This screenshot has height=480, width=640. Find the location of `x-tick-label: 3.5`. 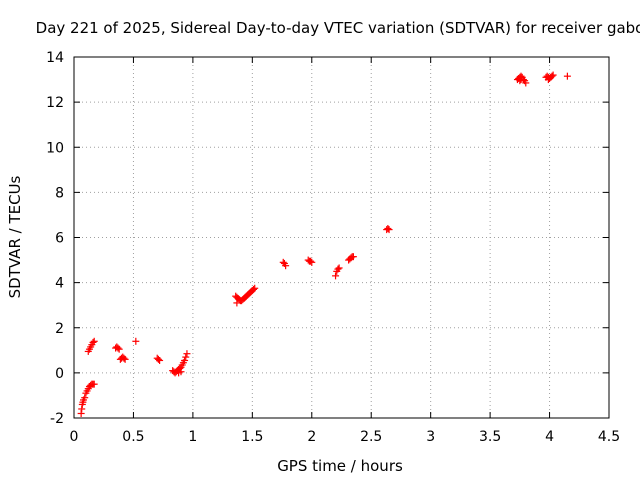

x-tick-label: 3.5 is located at coordinates (490, 437).